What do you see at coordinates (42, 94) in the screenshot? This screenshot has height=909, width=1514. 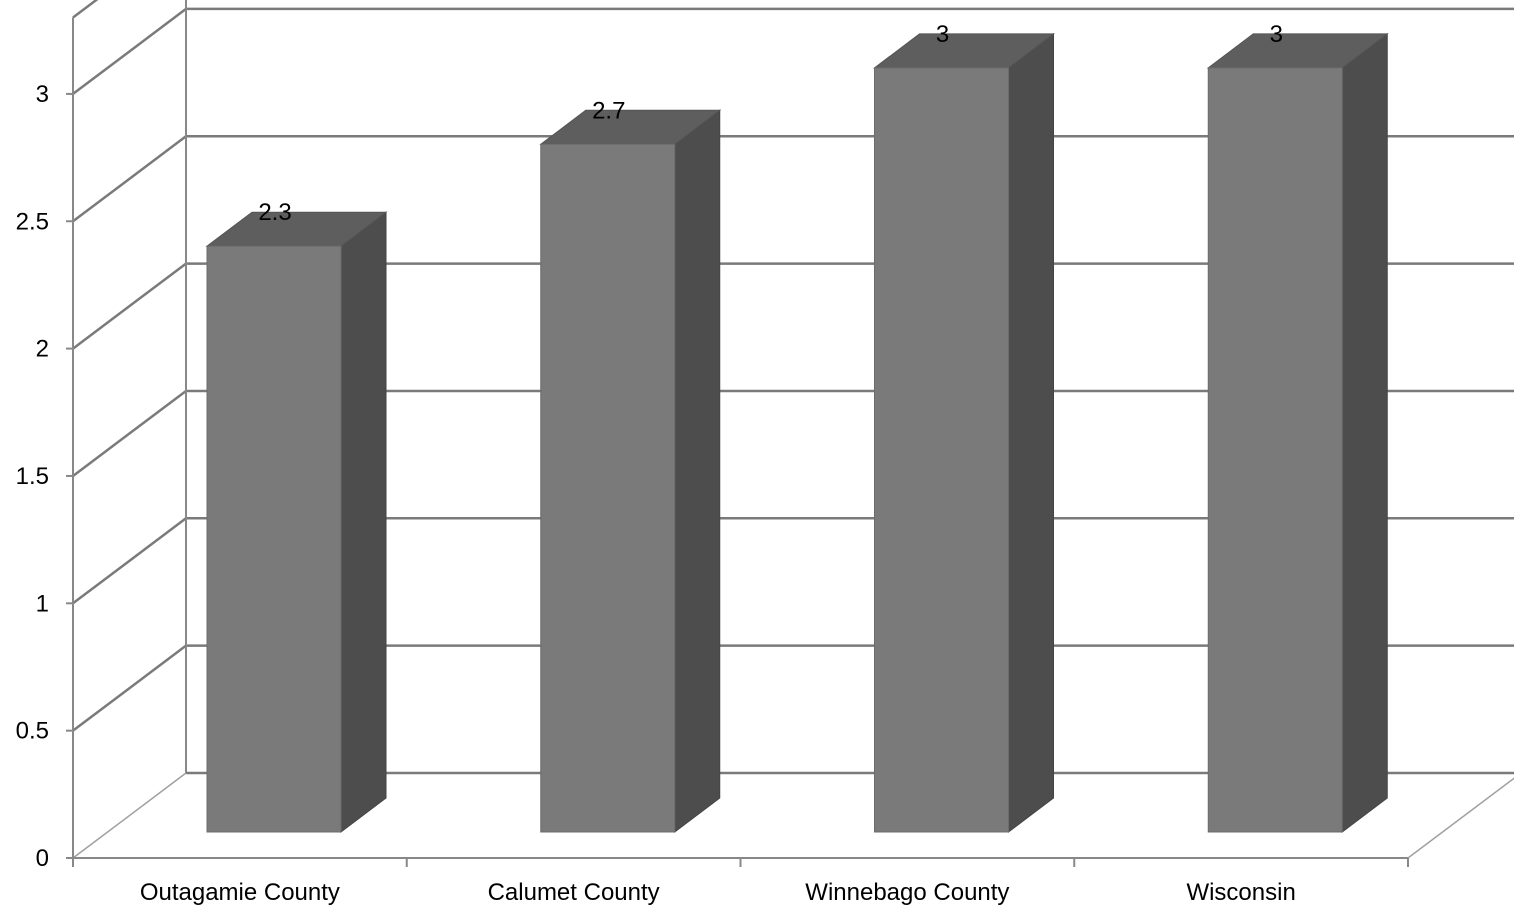 I see `y-tick-label: 3` at bounding box center [42, 94].